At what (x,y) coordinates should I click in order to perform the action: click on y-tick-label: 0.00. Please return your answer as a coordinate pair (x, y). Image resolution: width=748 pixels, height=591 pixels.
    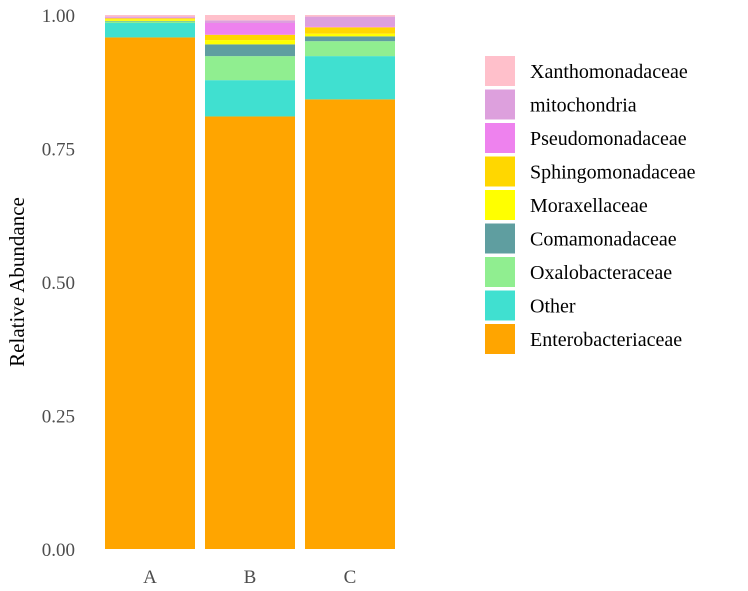
    Looking at the image, I should click on (58, 550).